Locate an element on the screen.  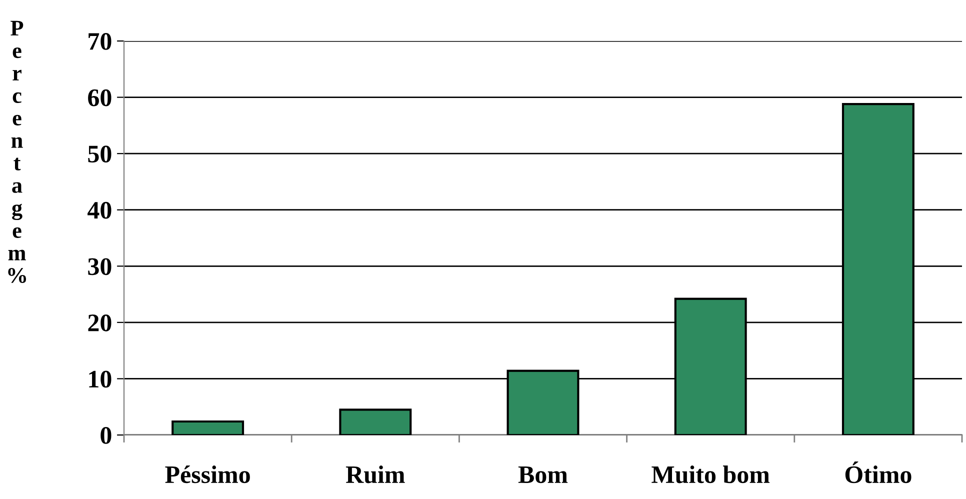
x-tick-label: Muito bom is located at coordinates (711, 475).